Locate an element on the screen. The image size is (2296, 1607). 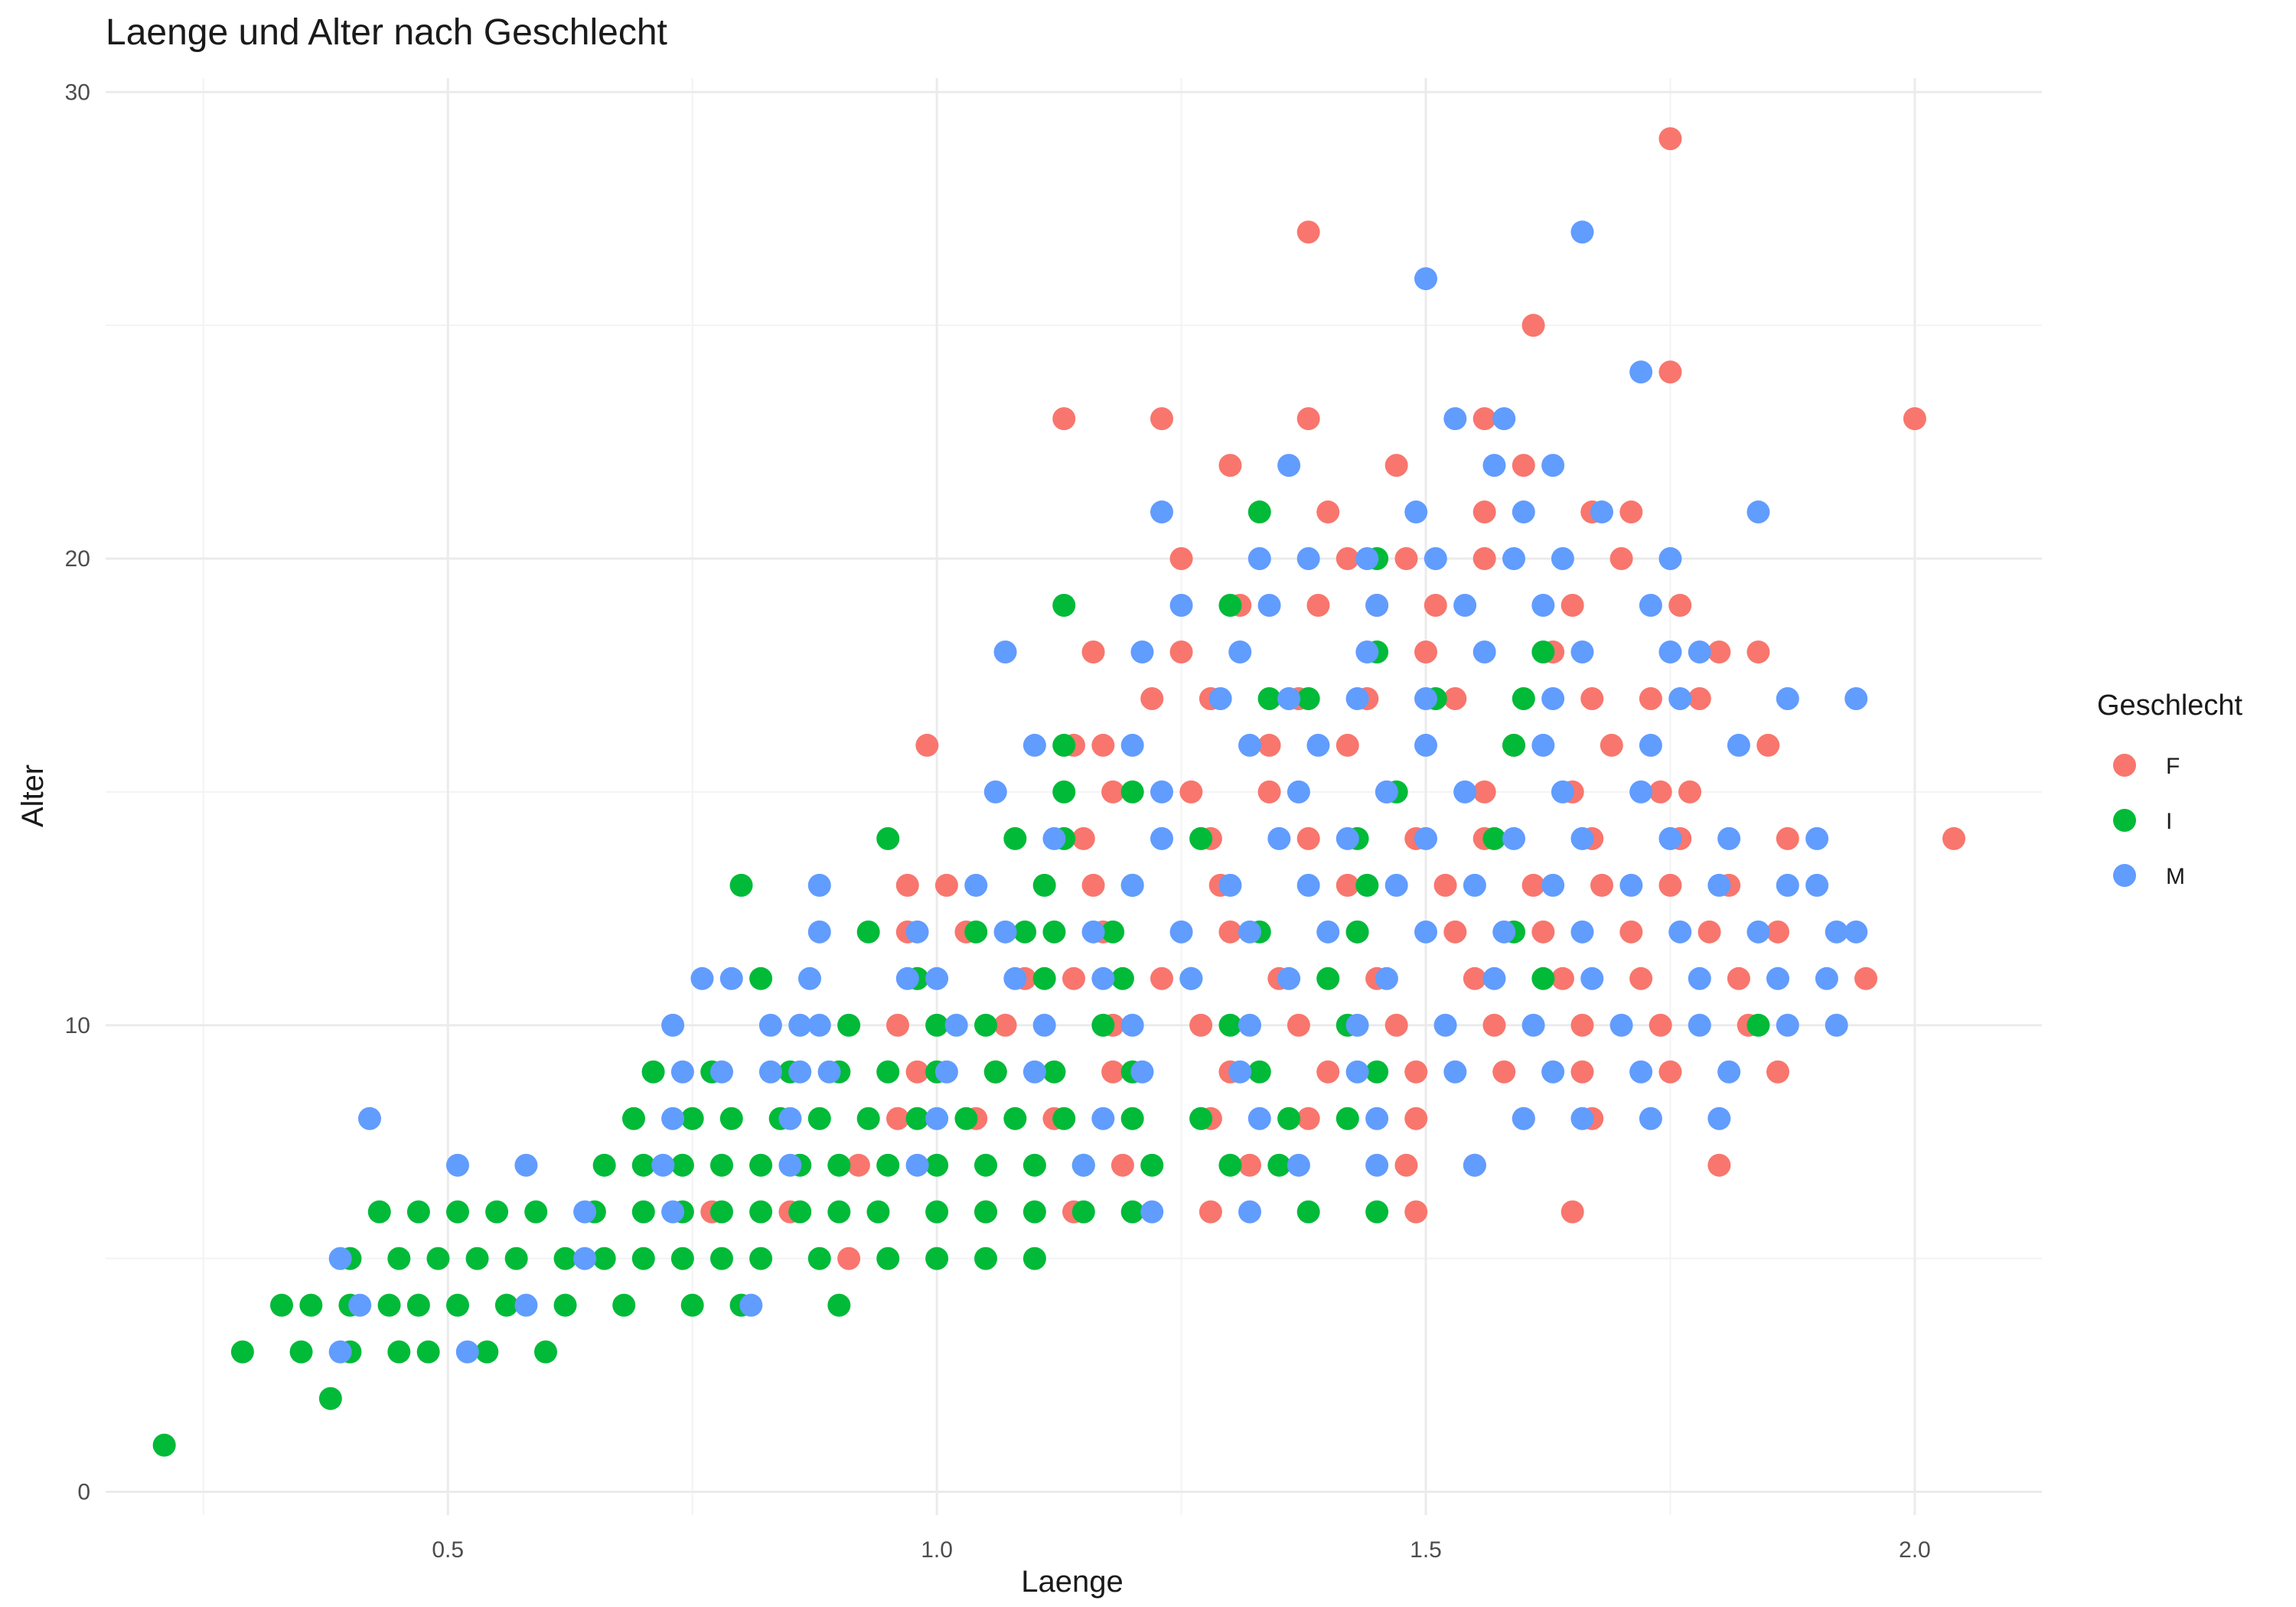
x-tick-label: 1.0 is located at coordinates (937, 1550).